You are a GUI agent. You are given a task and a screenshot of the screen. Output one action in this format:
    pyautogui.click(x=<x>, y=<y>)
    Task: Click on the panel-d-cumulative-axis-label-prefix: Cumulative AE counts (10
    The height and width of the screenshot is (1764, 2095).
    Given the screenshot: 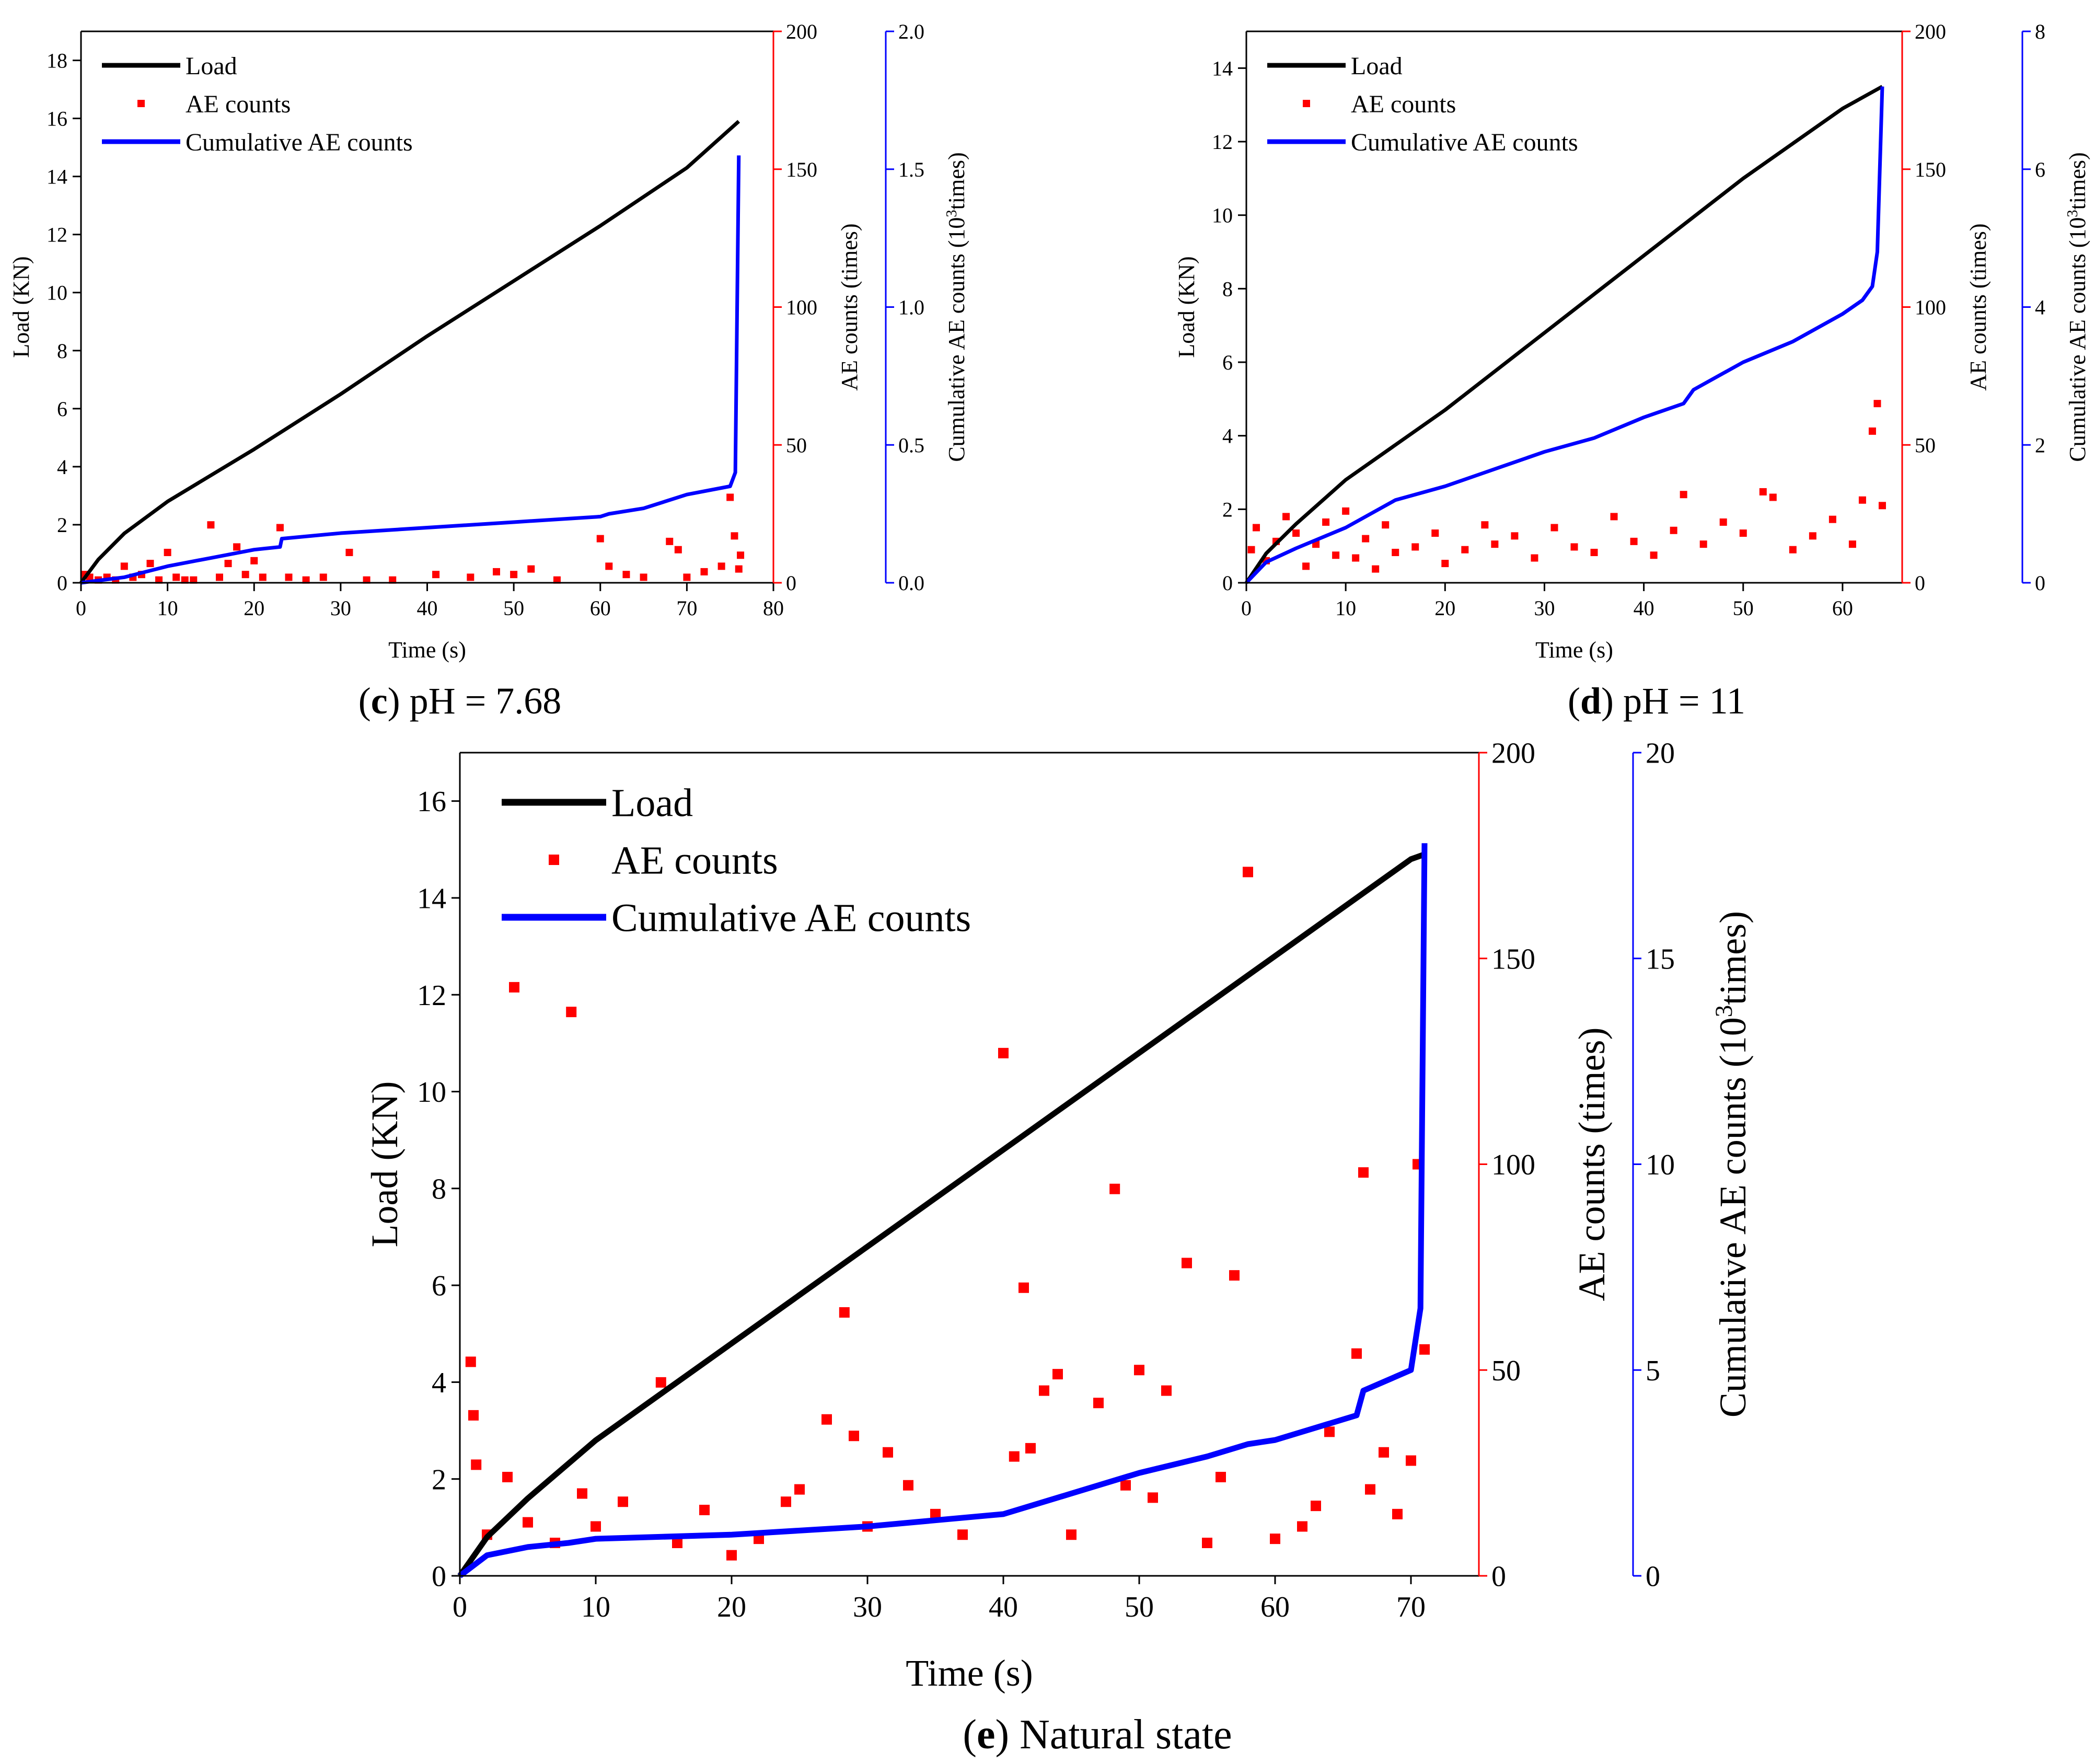 What is the action you would take?
    pyautogui.click(x=2077, y=339)
    